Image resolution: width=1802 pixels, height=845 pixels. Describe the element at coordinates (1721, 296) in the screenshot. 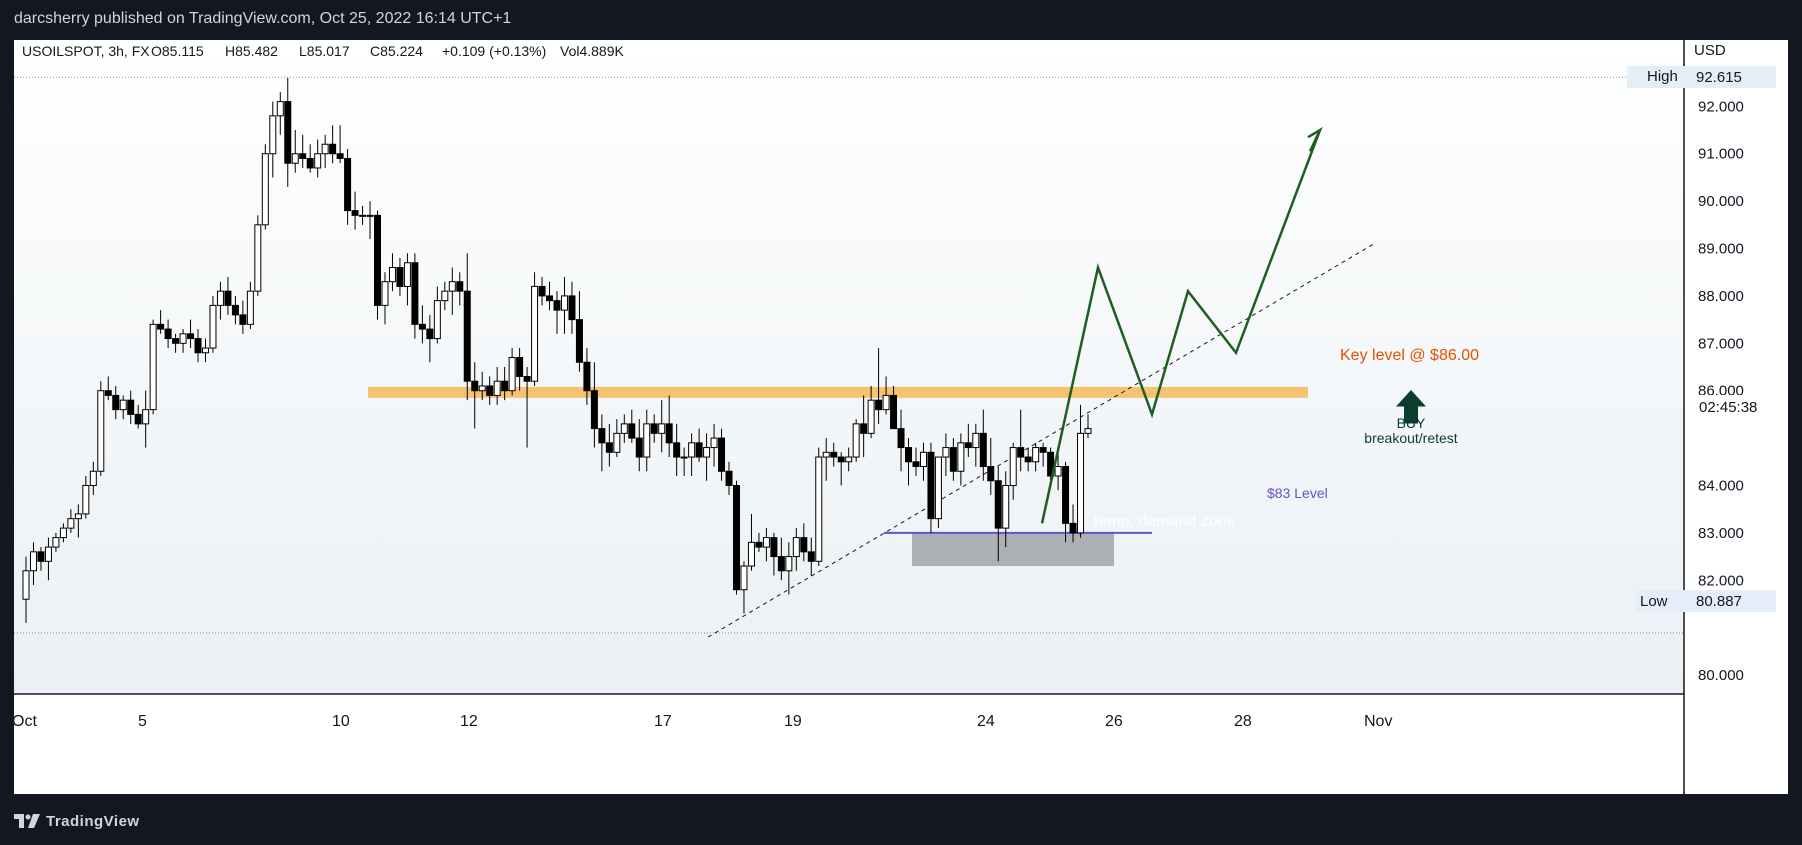

I see `y-tick-label: 88.000` at that location.